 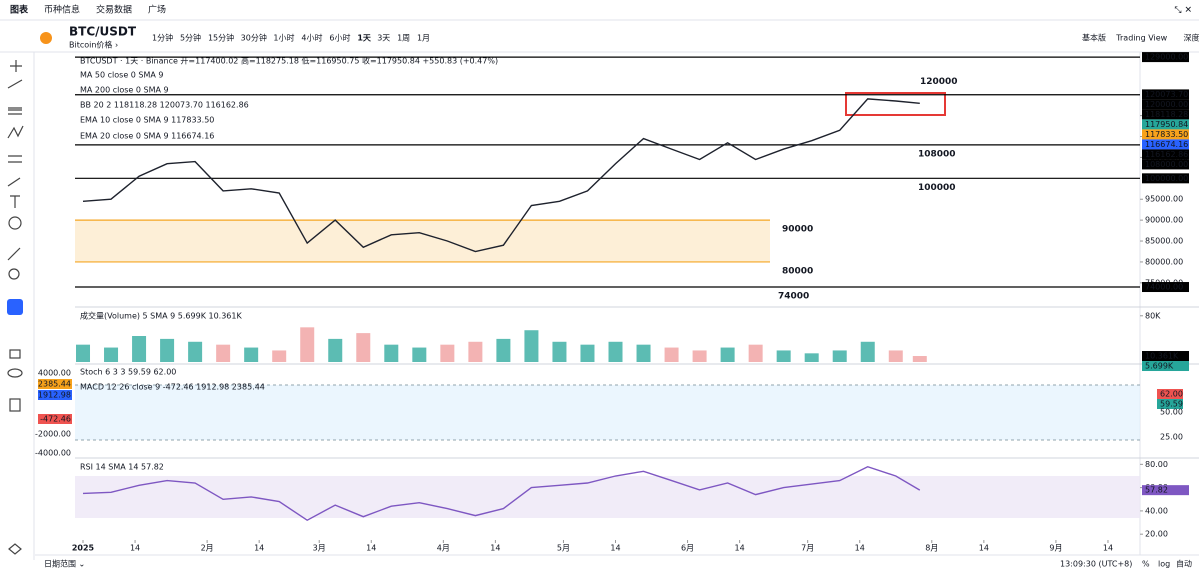 What do you see at coordinates (1156, 534) in the screenshot?
I see `y-tick-label: 20.00` at bounding box center [1156, 534].